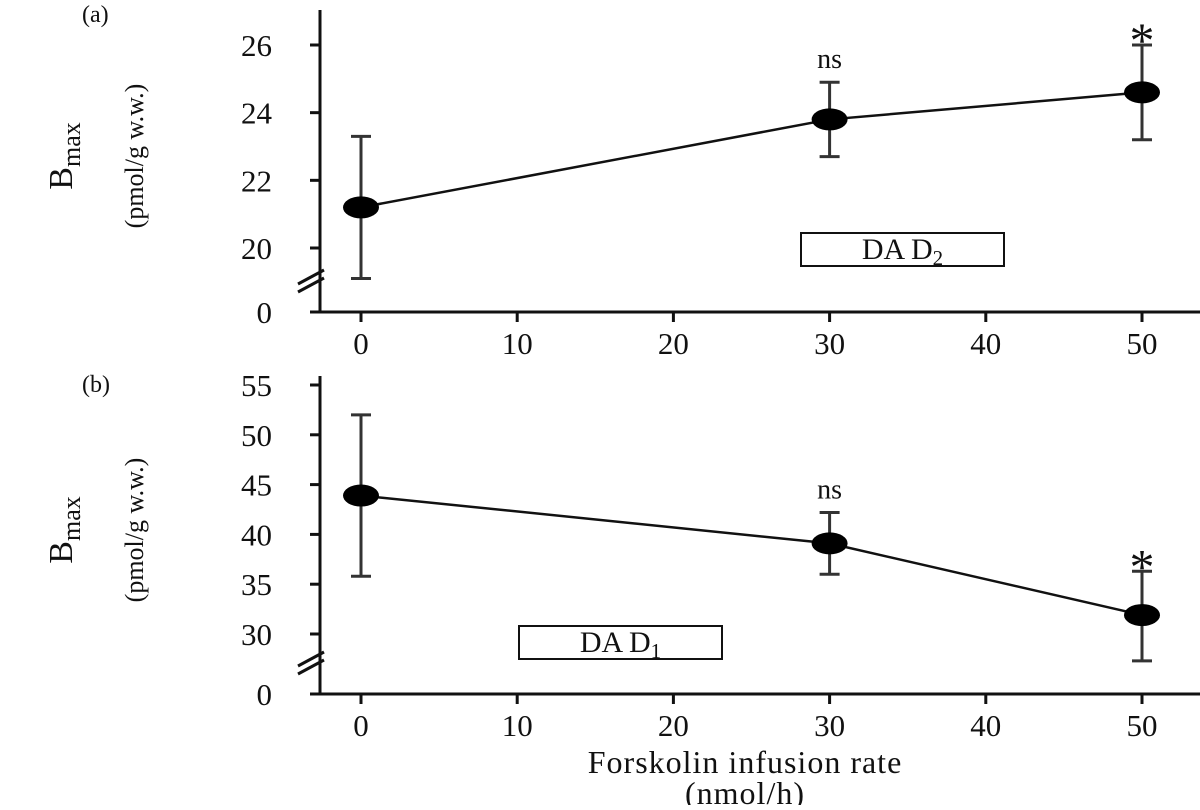  I want to click on y-tick-label: 45, so click(256, 485).